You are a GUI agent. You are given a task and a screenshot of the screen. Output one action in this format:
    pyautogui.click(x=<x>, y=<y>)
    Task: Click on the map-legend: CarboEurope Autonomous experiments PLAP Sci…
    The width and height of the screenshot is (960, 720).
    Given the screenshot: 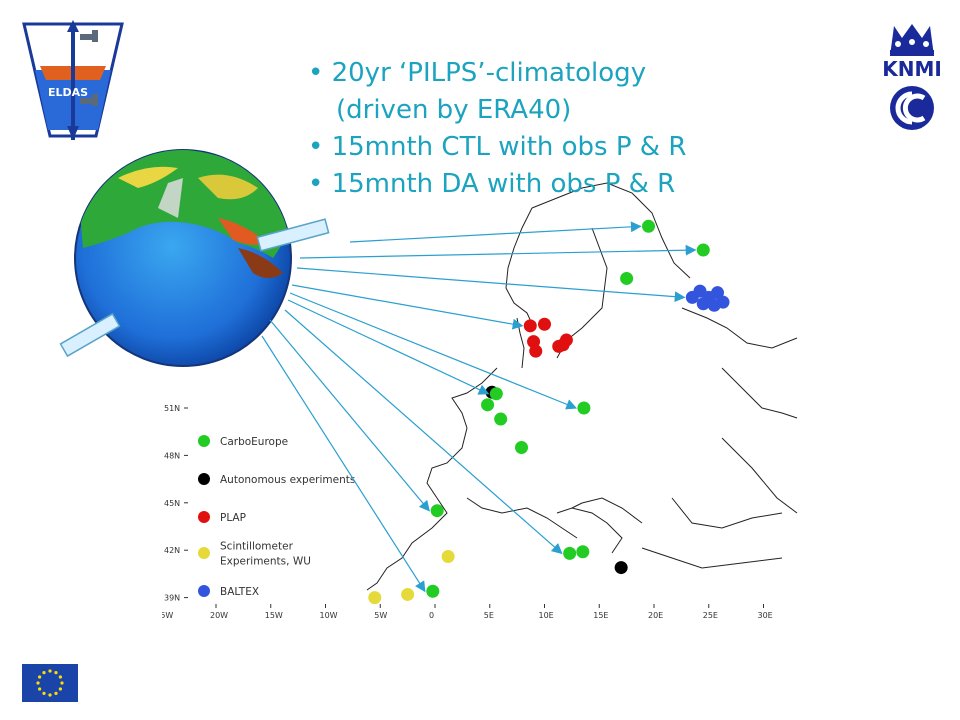 What is the action you would take?
    pyautogui.click(x=276, y=516)
    